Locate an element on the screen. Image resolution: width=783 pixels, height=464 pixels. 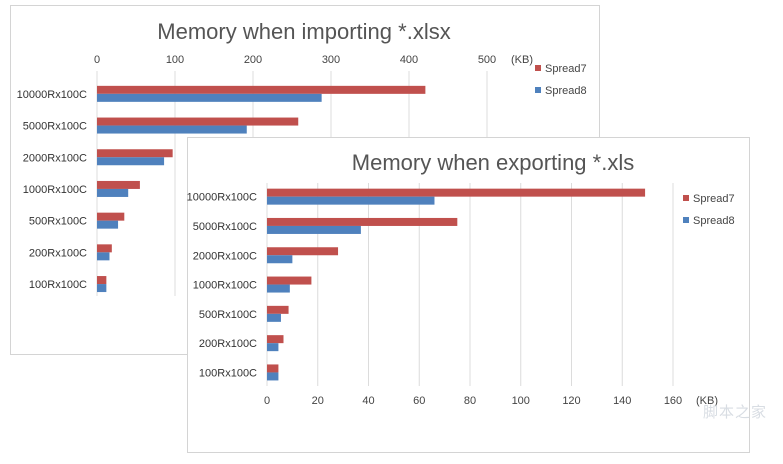
watermark-text: 脚本之家 is located at coordinates (734, 412).